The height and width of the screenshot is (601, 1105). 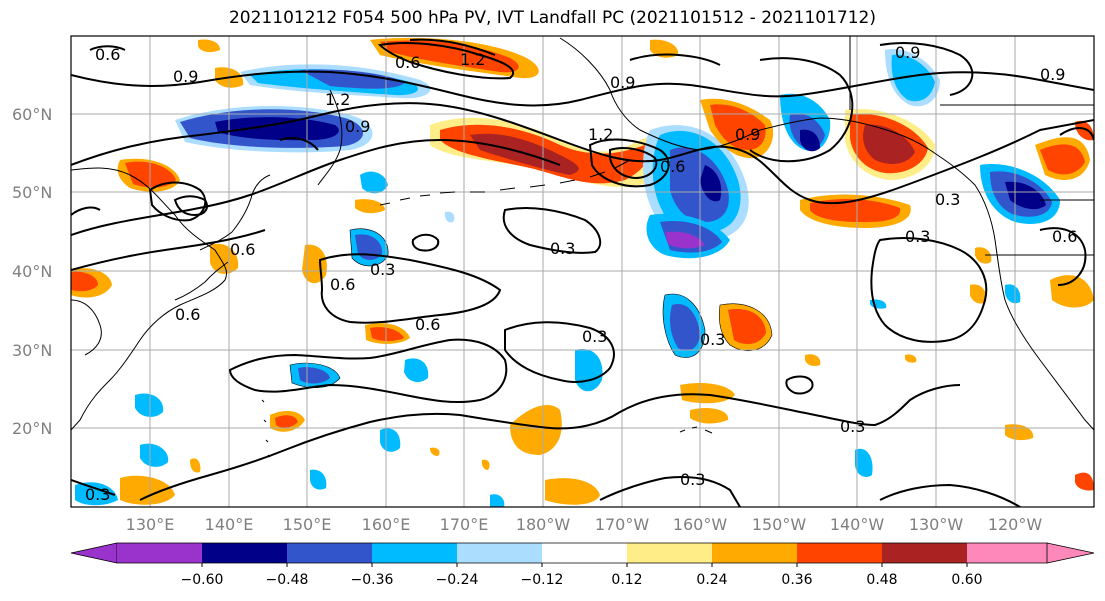 I want to click on colorbar-tick-label: 0.36, so click(x=796, y=580).